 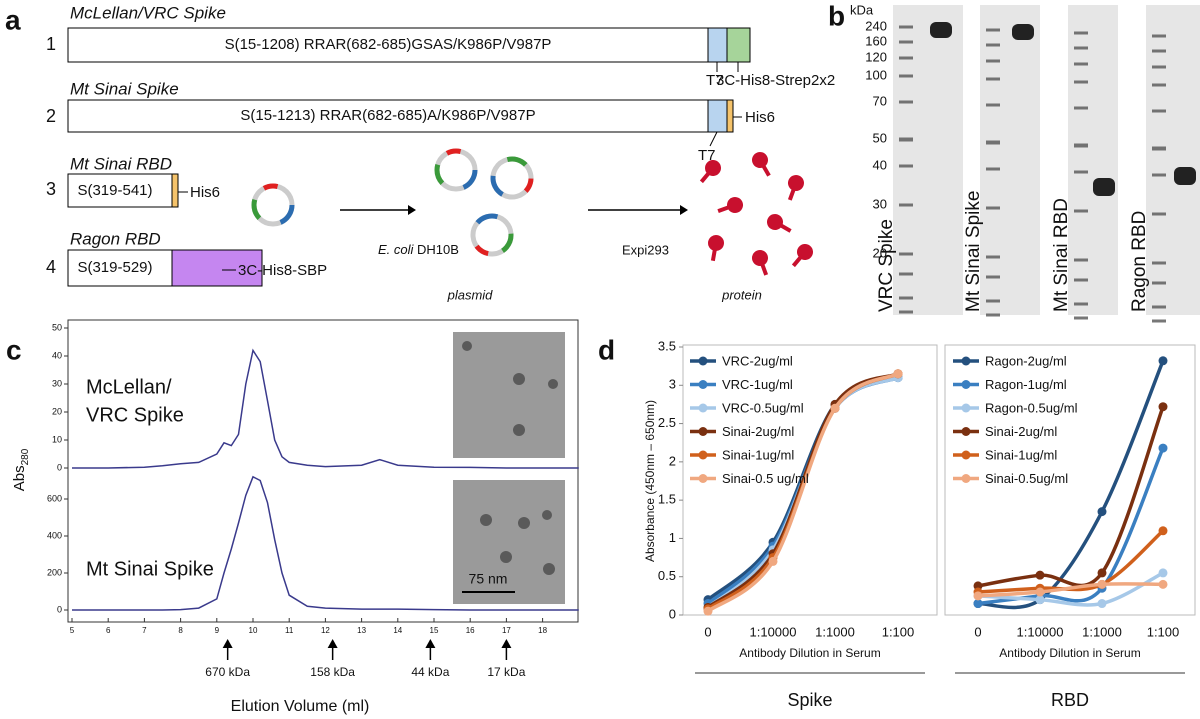 What do you see at coordinates (510, 458) in the screenshot?
I see `particles` at bounding box center [510, 458].